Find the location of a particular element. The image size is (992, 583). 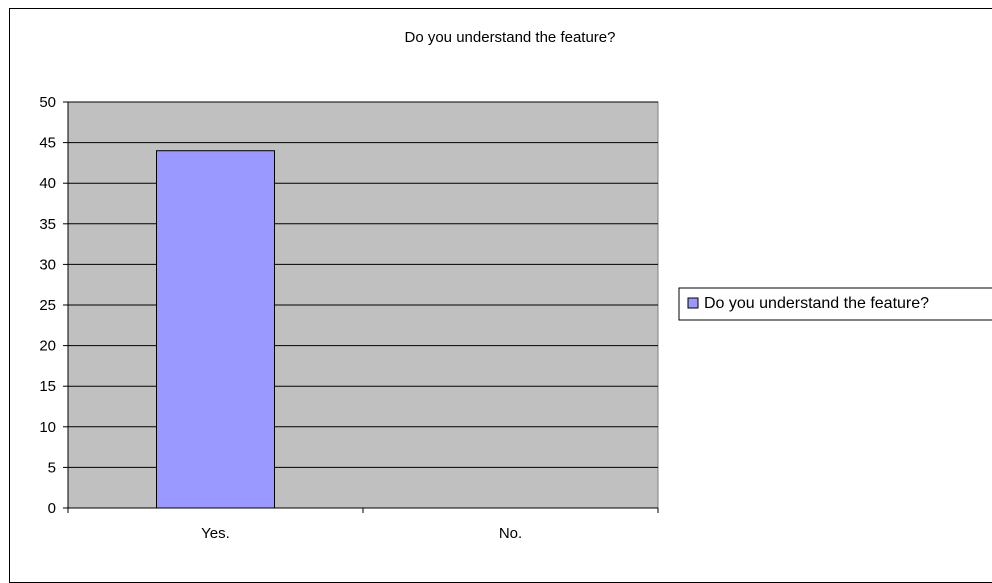

y-tick-label: 20 is located at coordinates (47, 346).